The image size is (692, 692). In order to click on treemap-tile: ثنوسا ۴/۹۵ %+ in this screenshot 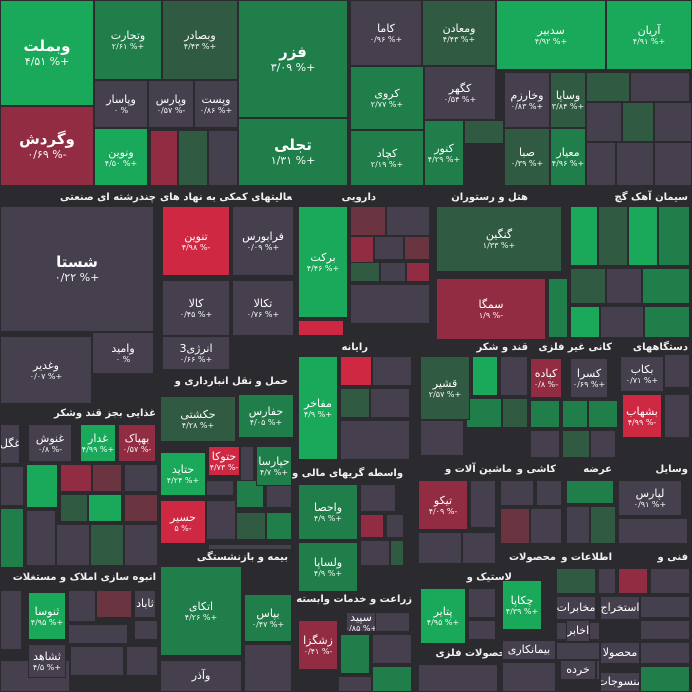, I will do `click(47, 616)`.